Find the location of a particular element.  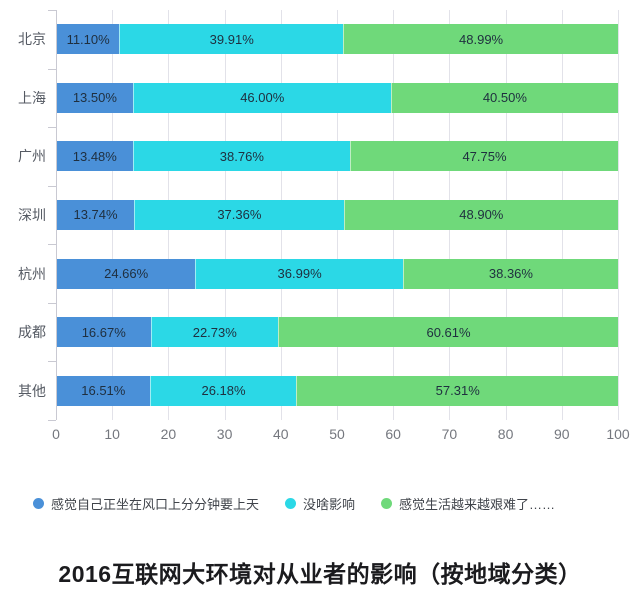

bar-segment-series-2: 36.99% is located at coordinates (299, 273).